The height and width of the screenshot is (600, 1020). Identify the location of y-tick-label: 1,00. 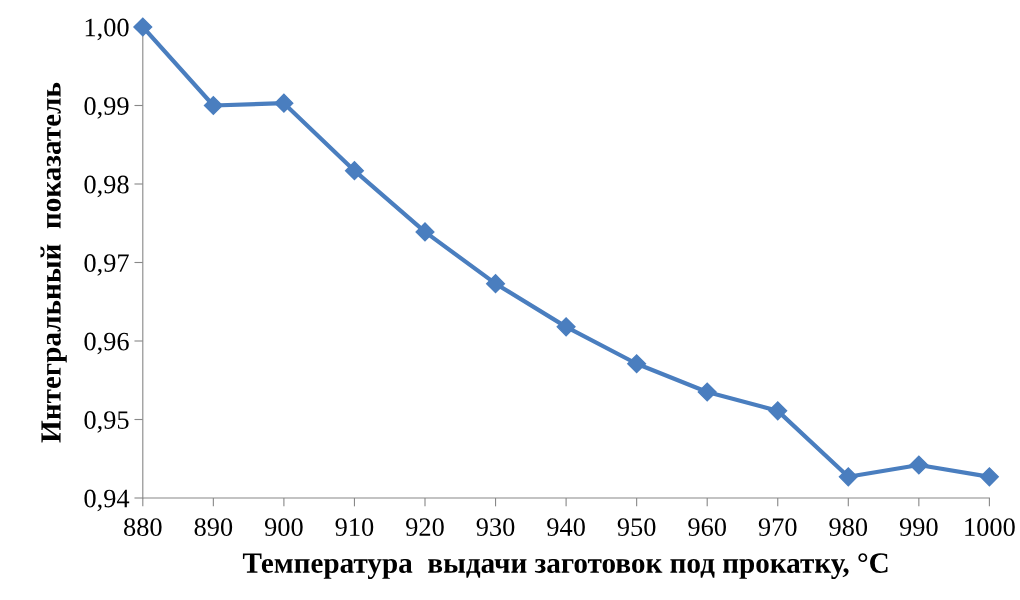
(107, 29).